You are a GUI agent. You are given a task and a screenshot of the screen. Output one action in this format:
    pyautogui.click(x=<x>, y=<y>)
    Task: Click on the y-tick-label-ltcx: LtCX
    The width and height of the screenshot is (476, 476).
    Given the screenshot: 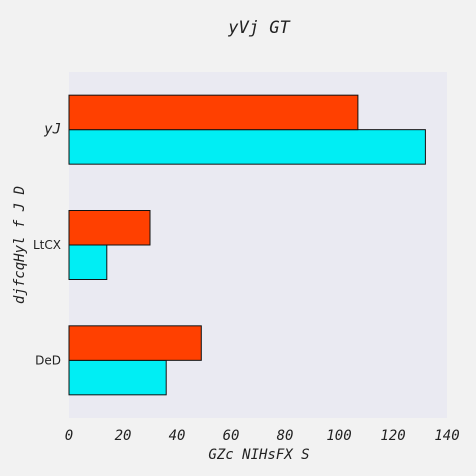 What is the action you would take?
    pyautogui.click(x=47, y=245)
    